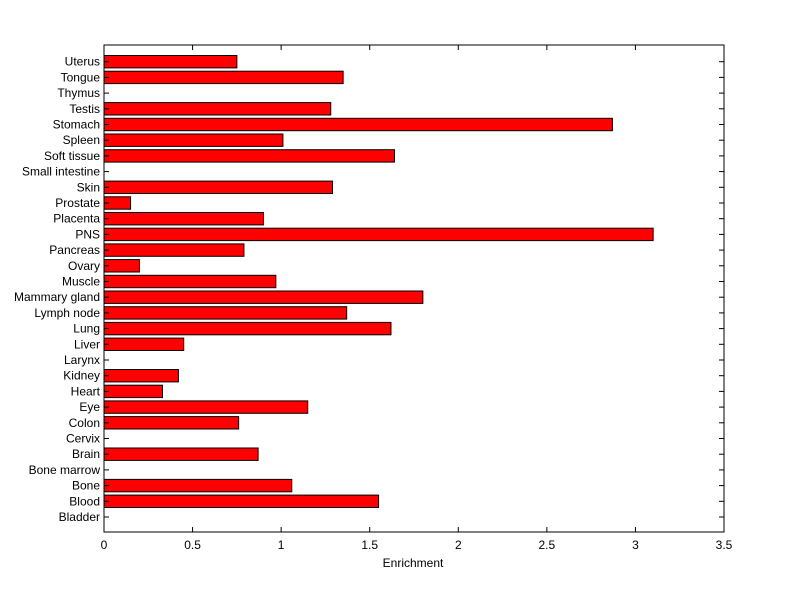  I want to click on bar-brain, so click(181, 454).